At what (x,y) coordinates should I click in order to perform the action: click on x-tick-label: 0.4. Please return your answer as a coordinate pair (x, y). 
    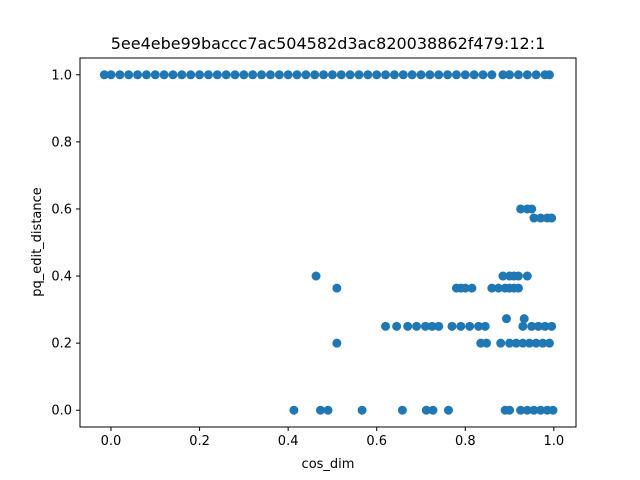
    Looking at the image, I should click on (288, 441).